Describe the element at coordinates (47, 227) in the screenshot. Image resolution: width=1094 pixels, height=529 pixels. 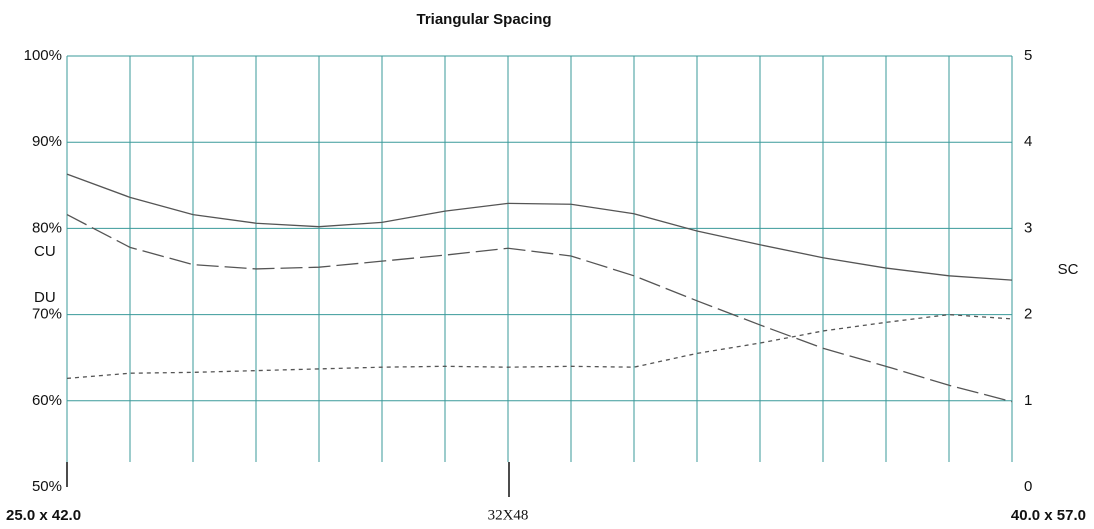
I see `y-tick-label: 80%` at that location.